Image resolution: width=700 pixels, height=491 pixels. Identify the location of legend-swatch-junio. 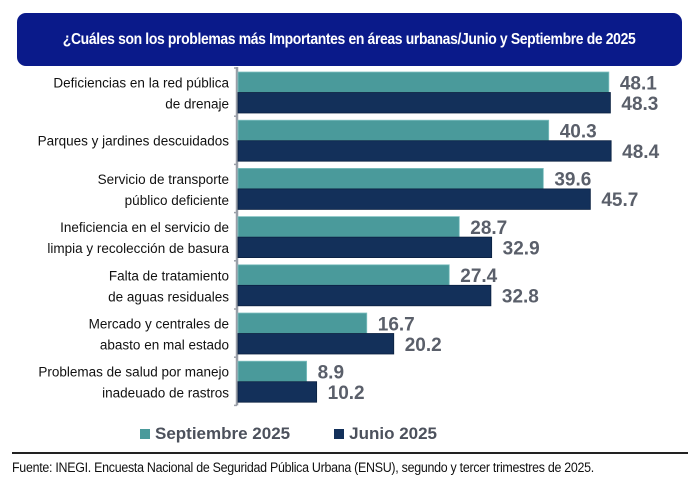
(339, 434).